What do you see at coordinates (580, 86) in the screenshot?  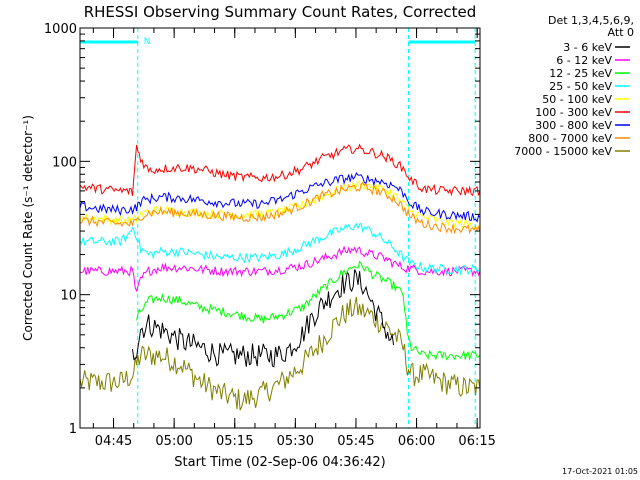 I see `legend-label: 25 - 50 keV` at bounding box center [580, 86].